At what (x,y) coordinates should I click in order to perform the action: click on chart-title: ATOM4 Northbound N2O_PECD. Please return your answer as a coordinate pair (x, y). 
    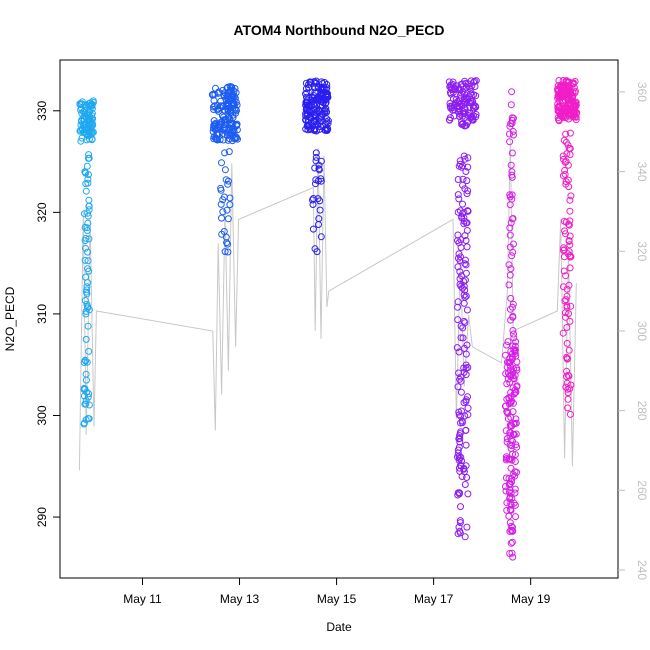
    Looking at the image, I should click on (338, 30).